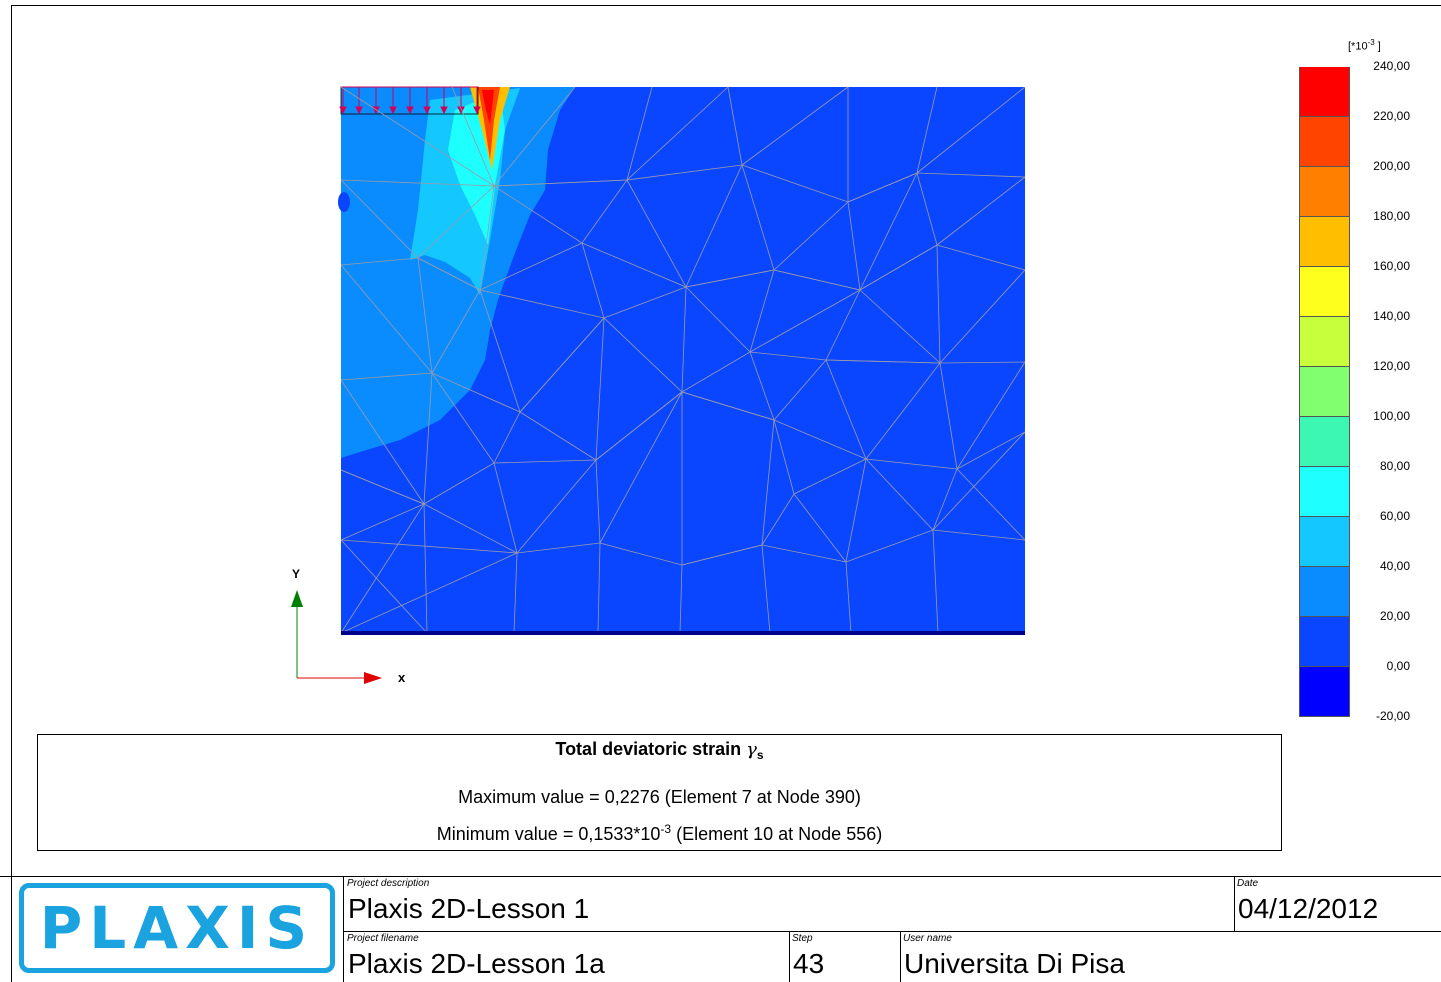 Image resolution: width=1441 pixels, height=982 pixels. Describe the element at coordinates (1014, 963) in the screenshot. I see `user-name: Universita Di Pisa` at that location.